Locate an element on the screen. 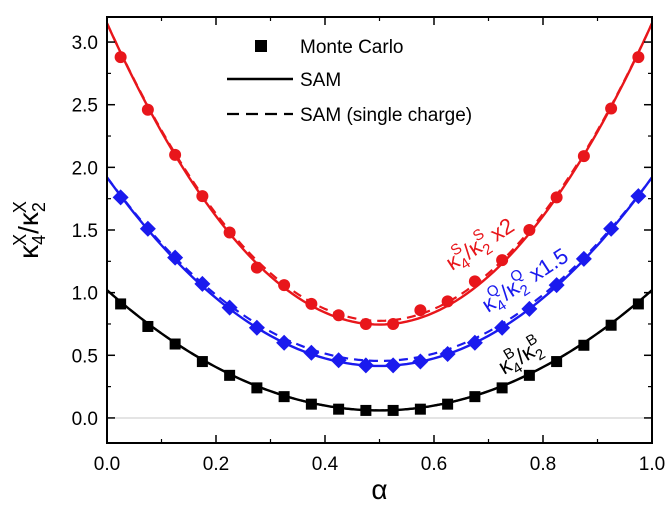 Image resolution: width=667 pixels, height=506 pixels. x-tick-label: 0.0 is located at coordinates (107, 464).